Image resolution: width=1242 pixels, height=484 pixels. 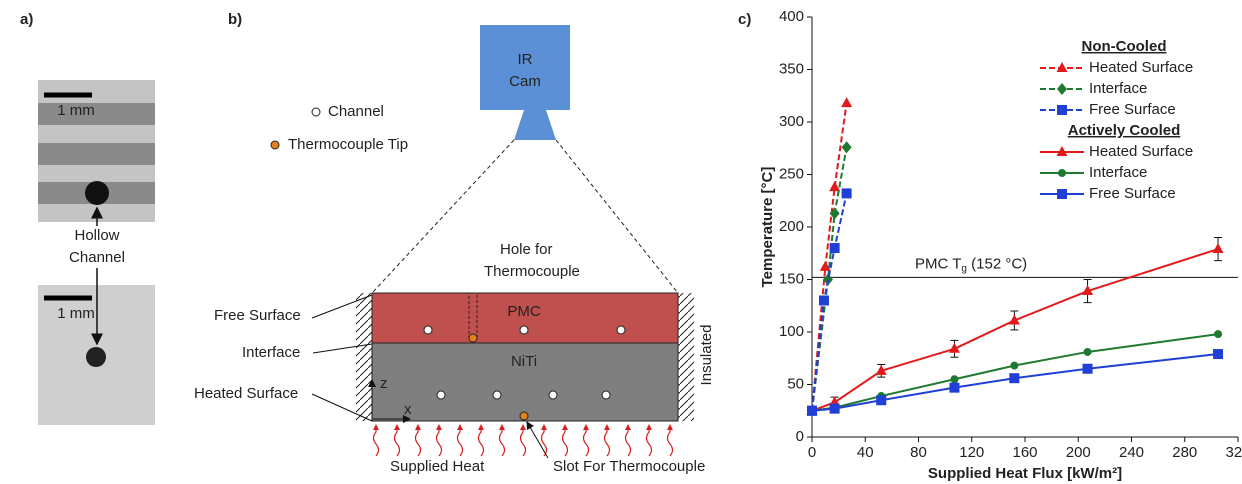 I want to click on slot-label: Slot For Thermocouple, so click(x=629, y=466).